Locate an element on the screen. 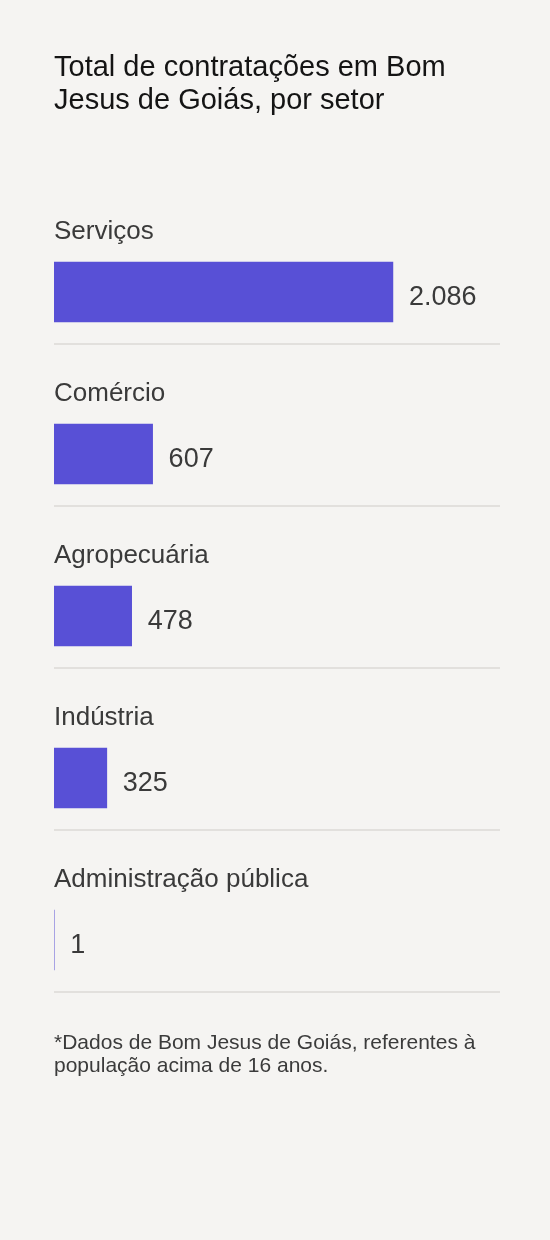 This screenshot has height=1240, width=550. y-tick-label: Comércio is located at coordinates (110, 392).